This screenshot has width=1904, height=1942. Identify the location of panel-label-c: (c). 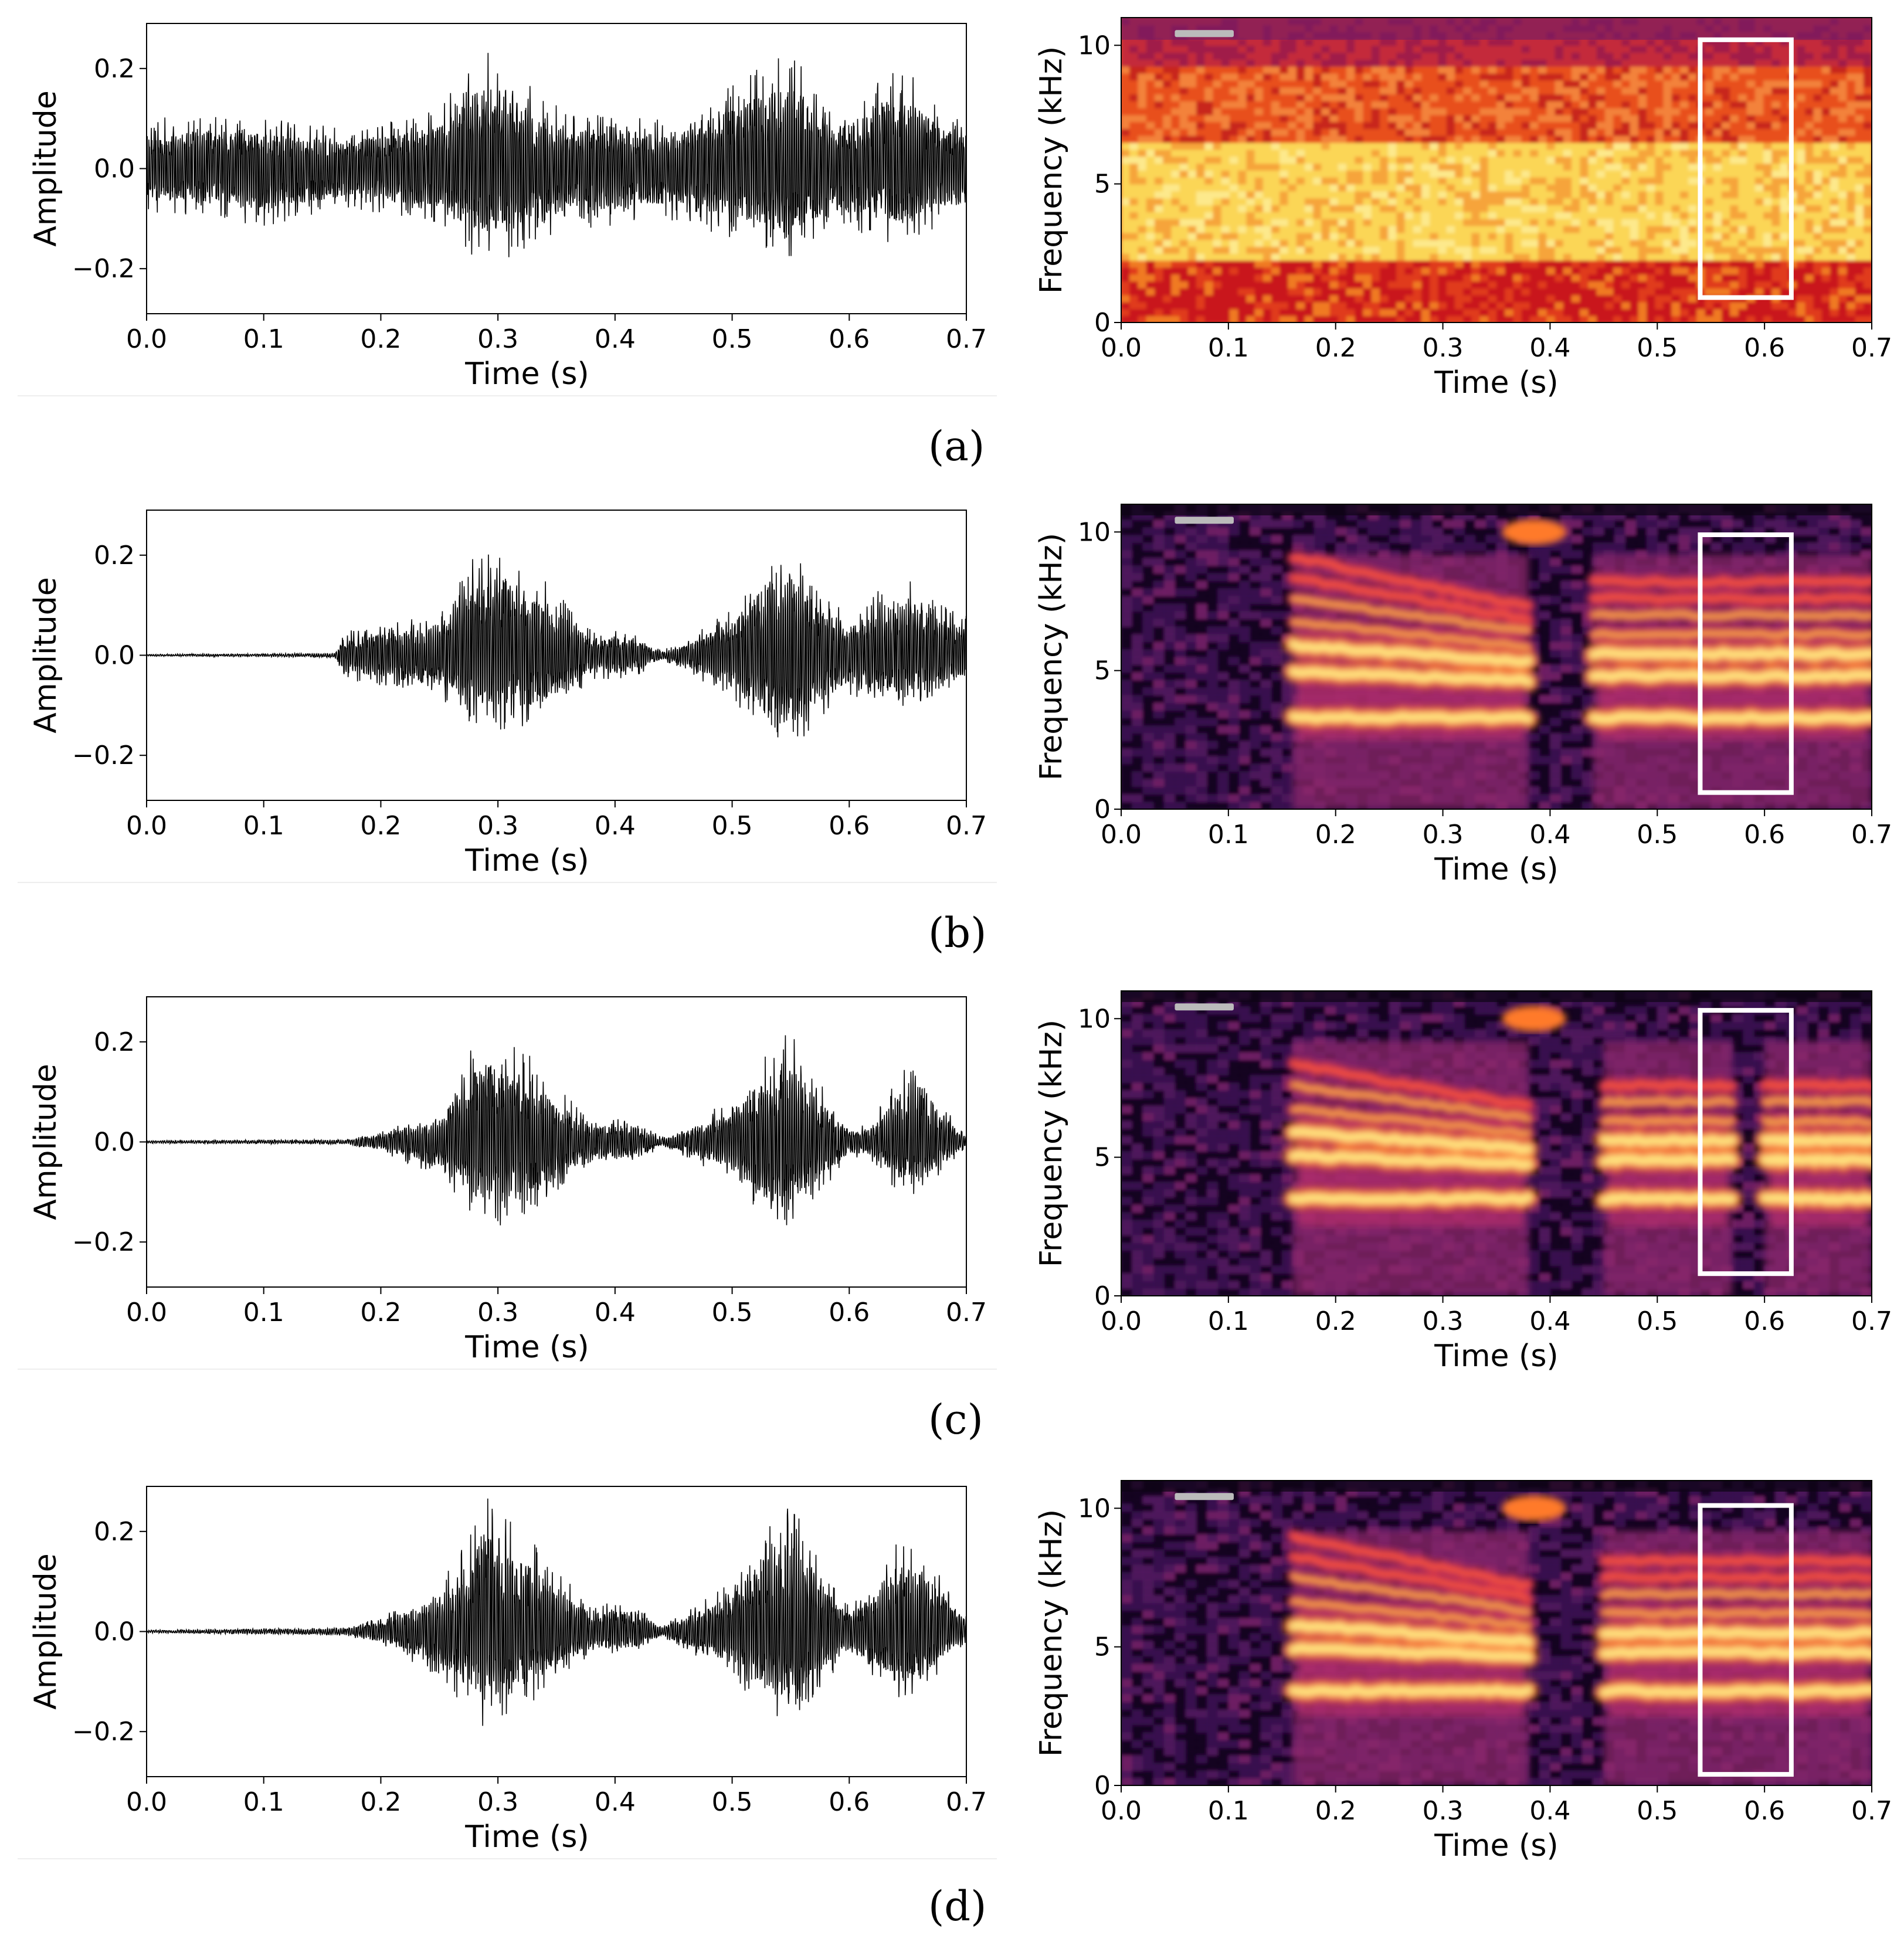
(955, 1420).